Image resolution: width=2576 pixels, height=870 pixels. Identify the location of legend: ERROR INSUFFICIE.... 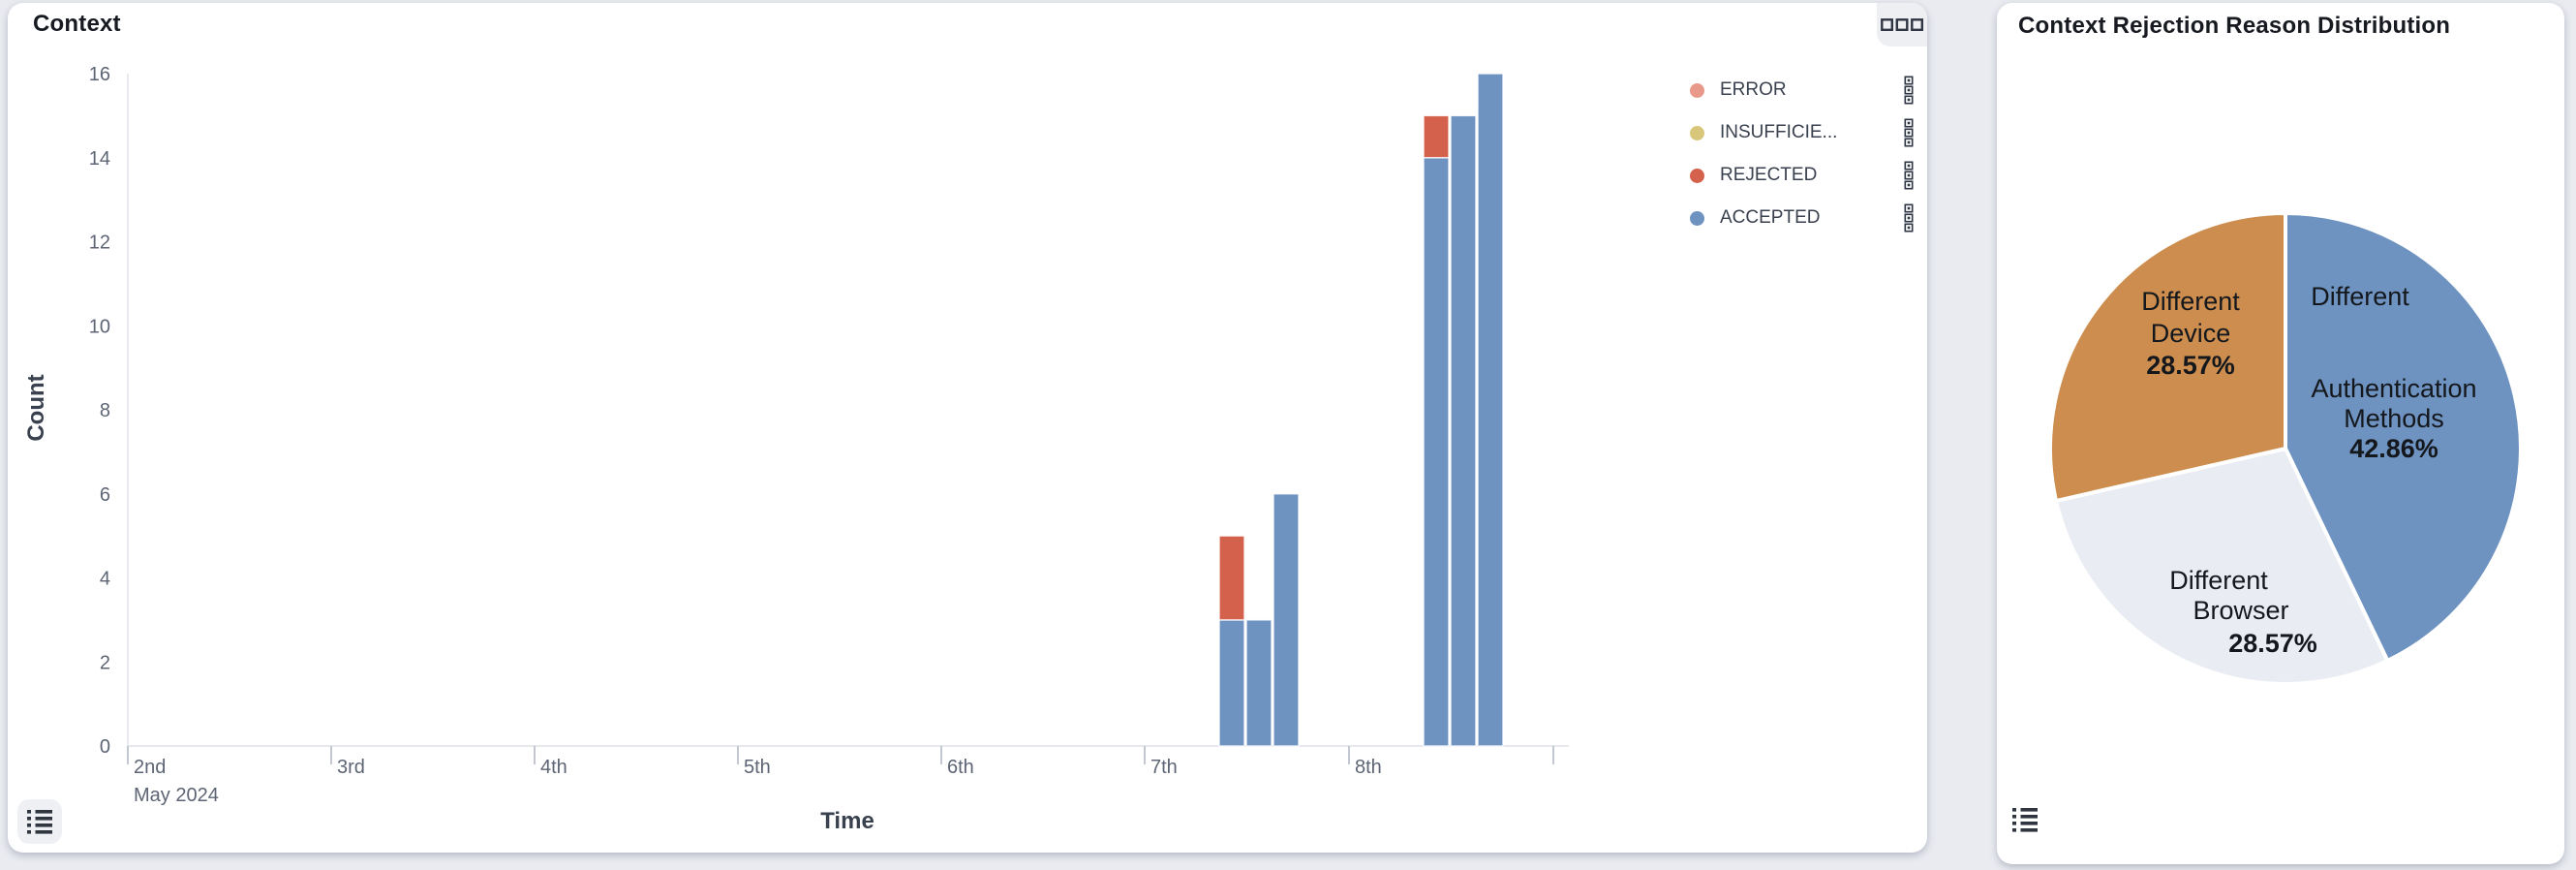
(1802, 154).